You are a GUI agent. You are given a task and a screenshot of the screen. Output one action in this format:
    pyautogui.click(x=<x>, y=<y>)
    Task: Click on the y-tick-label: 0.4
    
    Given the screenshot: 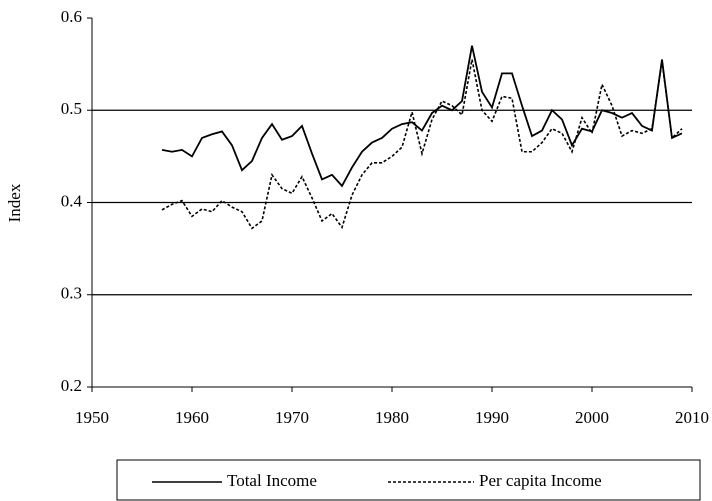 What is the action you would take?
    pyautogui.click(x=72, y=200)
    